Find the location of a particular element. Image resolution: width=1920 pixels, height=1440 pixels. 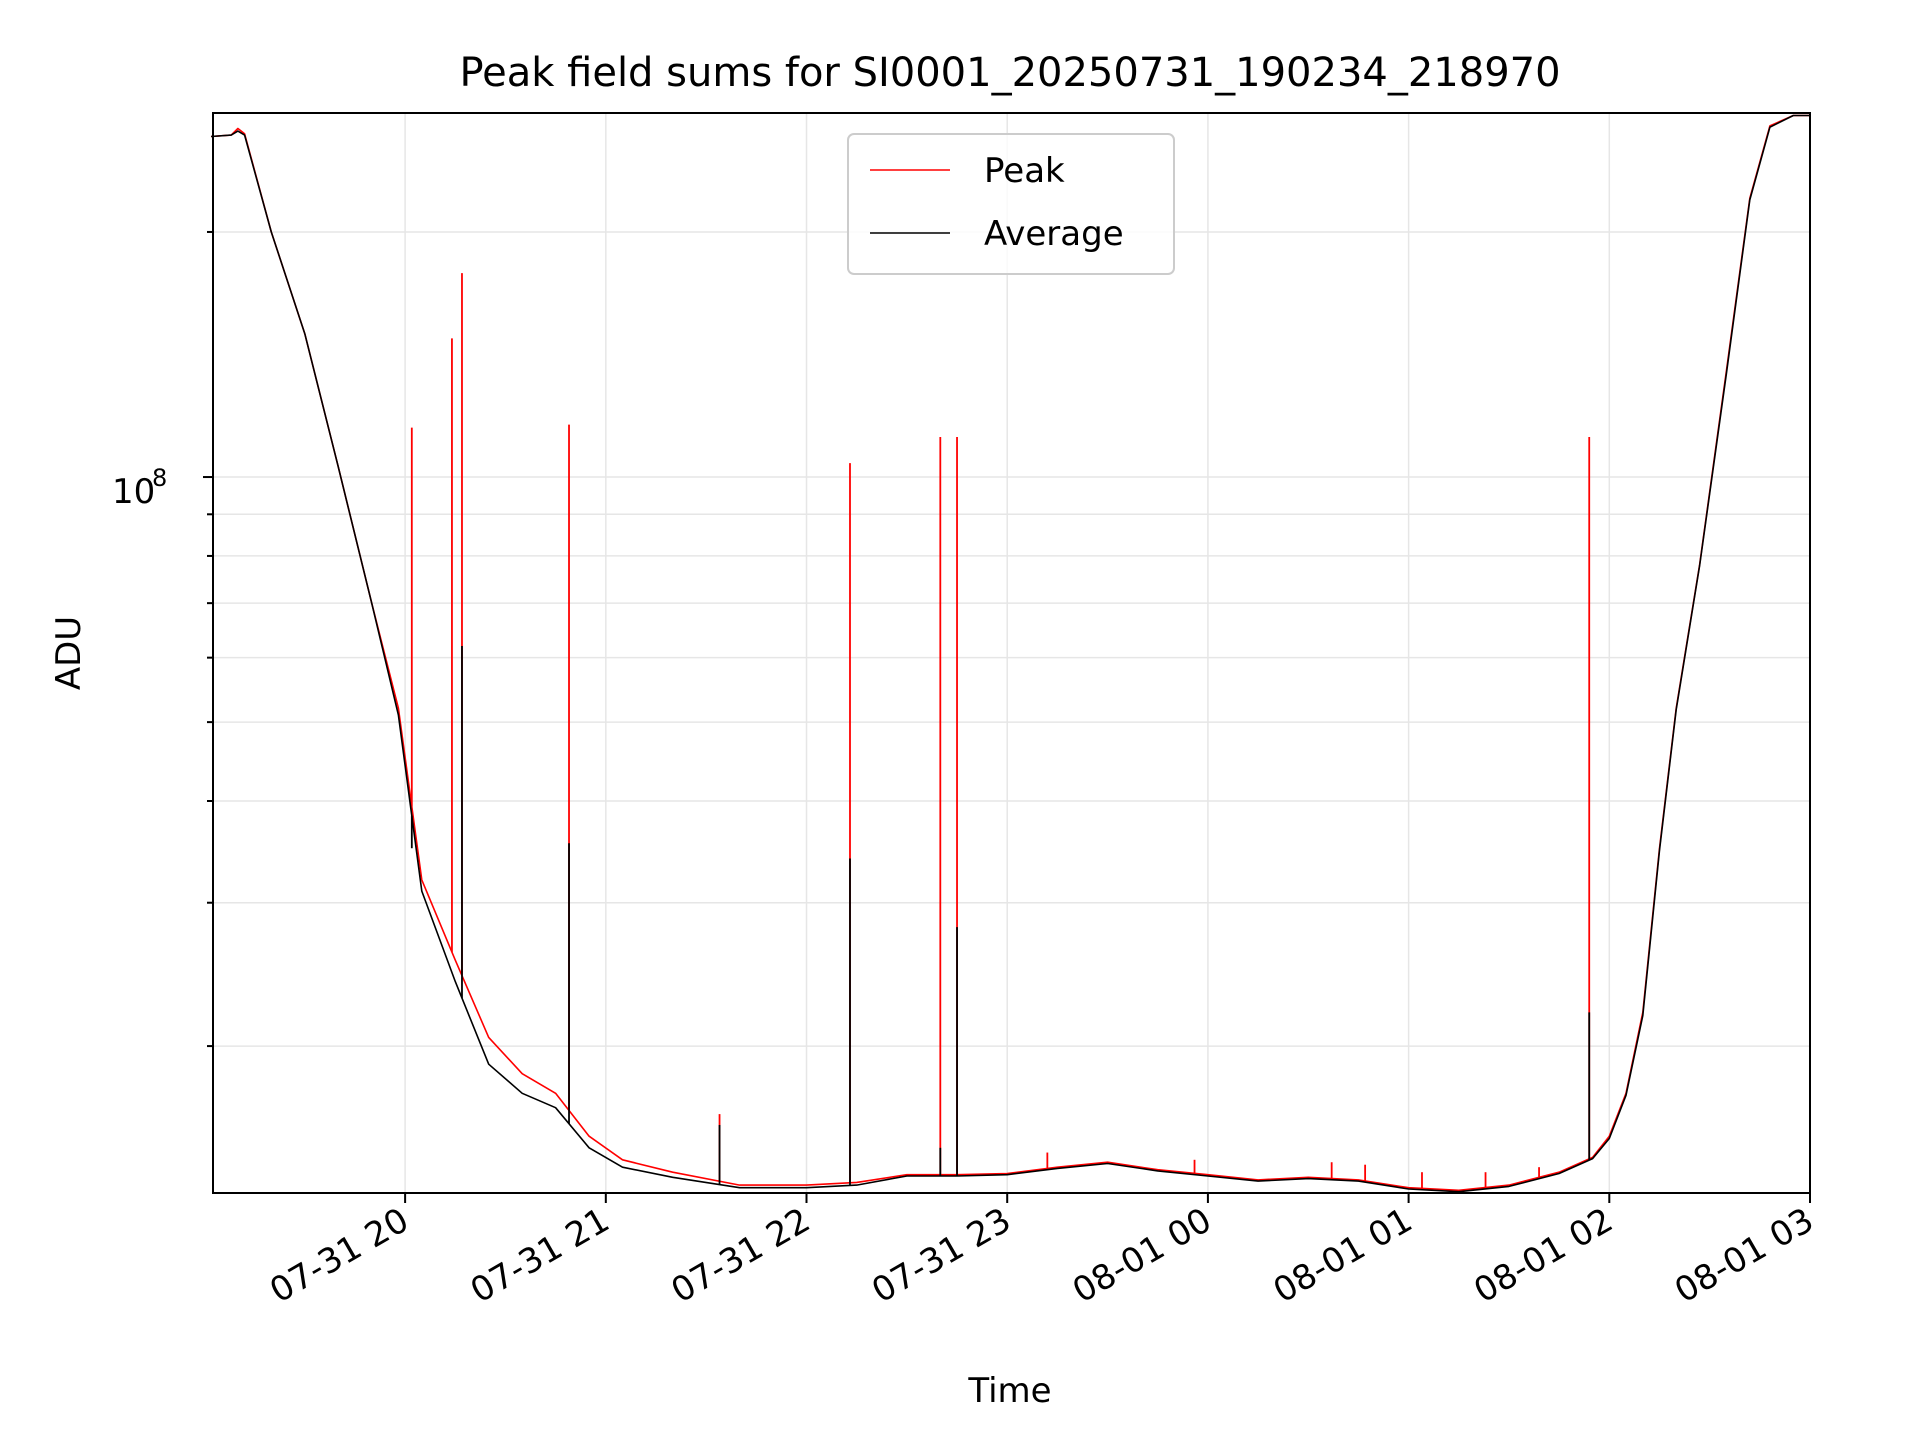

legend: Peak Average is located at coordinates (1011, 204).